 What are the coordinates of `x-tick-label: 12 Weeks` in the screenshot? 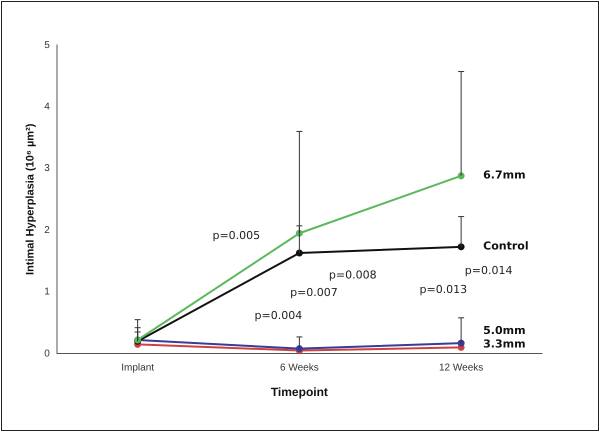 It's located at (461, 368).